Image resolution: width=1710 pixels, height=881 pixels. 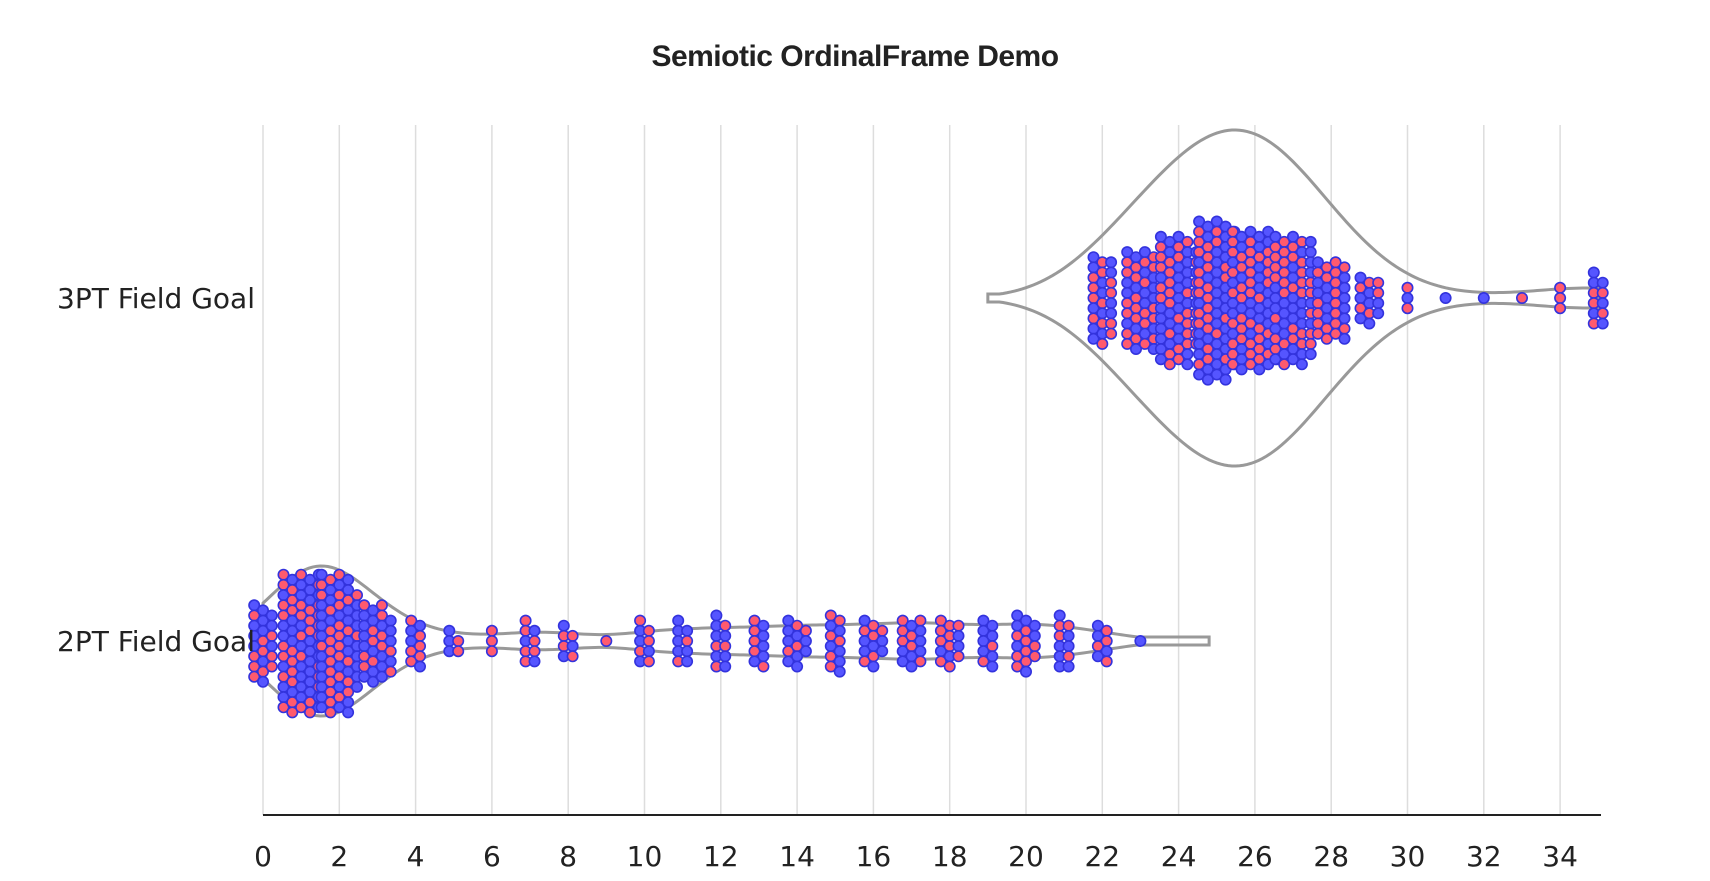 What do you see at coordinates (1484, 856) in the screenshot?
I see `x-tick-label: 32` at bounding box center [1484, 856].